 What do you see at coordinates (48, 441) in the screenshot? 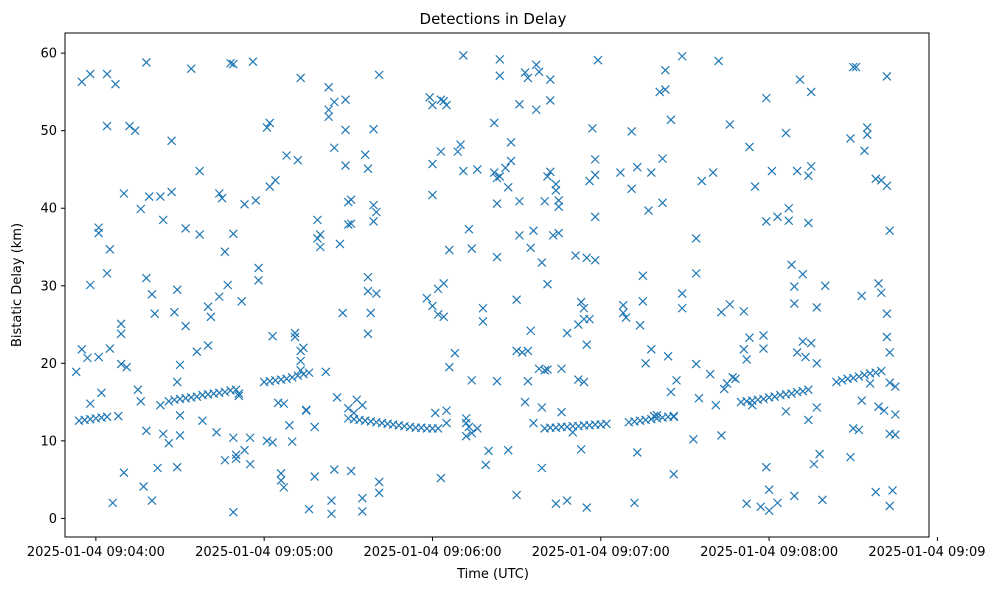
I see `y-tick-label: 10` at bounding box center [48, 441].